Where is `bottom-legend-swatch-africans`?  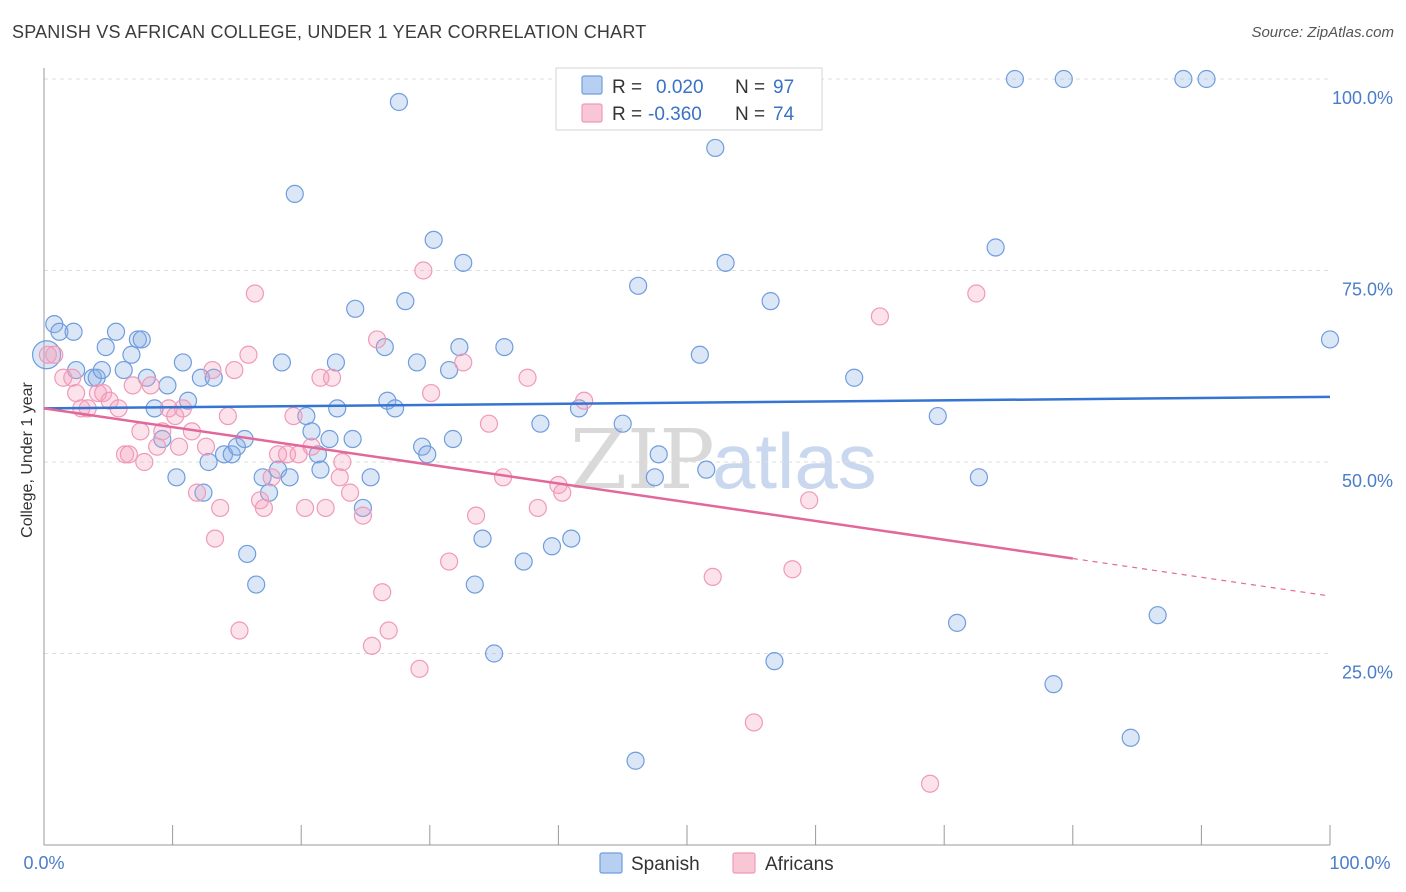
bottom-legend-swatch-africans is located at coordinates (744, 863).